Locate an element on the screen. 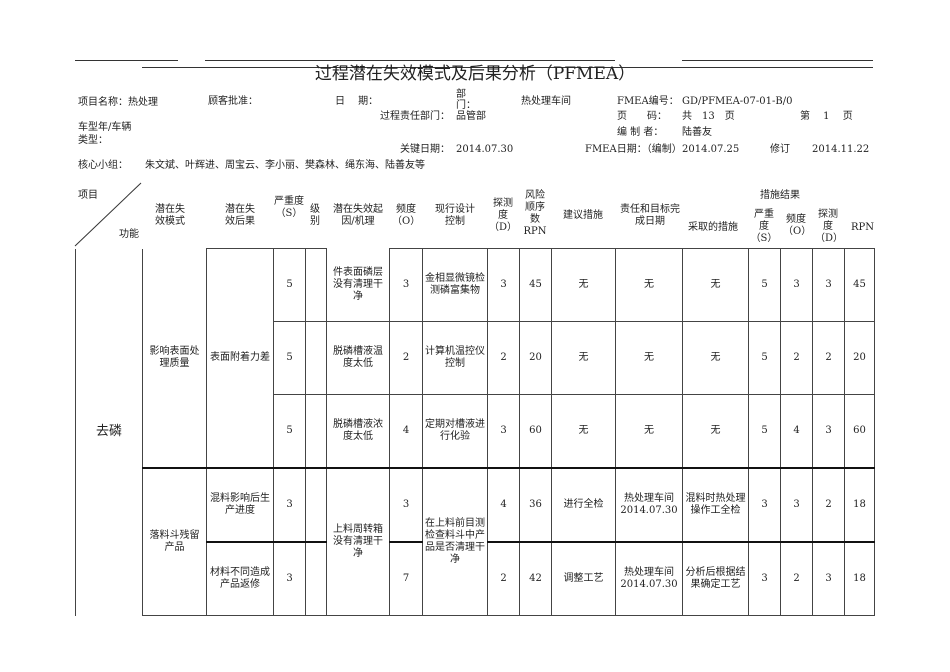 The height and width of the screenshot is (672, 950). header-r-rpn: RPN is located at coordinates (863, 227).